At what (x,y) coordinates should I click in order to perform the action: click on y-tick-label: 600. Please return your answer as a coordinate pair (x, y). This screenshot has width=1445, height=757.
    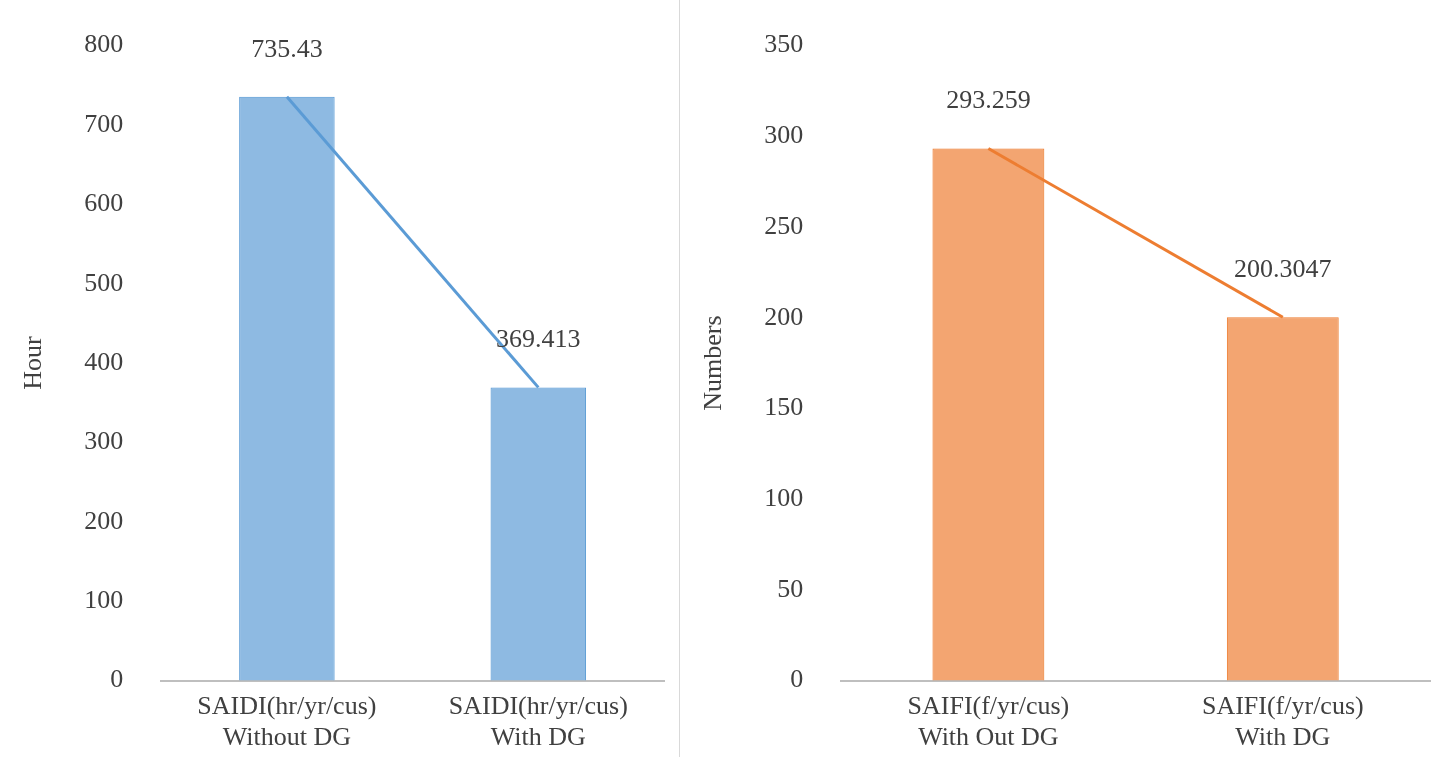
    Looking at the image, I should click on (104, 203).